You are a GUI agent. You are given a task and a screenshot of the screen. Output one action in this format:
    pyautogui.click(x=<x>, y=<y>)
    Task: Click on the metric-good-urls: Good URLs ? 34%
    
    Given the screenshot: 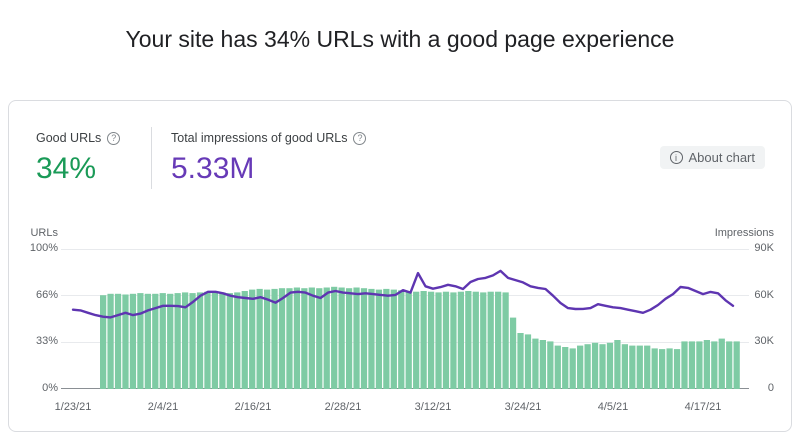 What is the action you would take?
    pyautogui.click(x=78, y=158)
    